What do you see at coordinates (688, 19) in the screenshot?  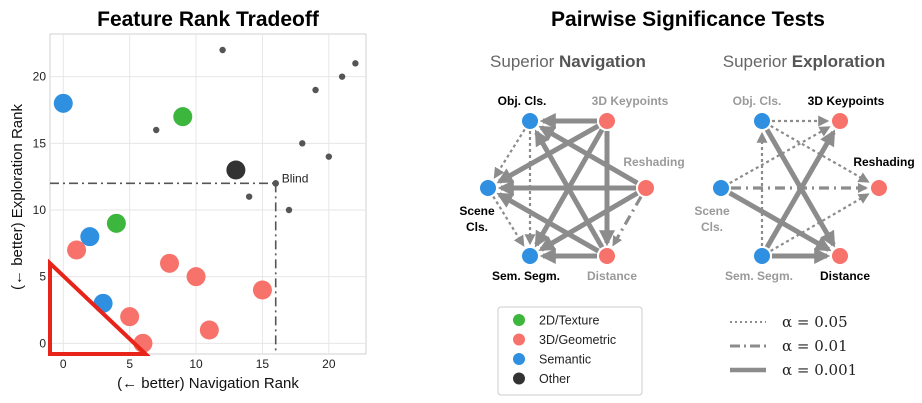 I see `significance-title: Pairwise Significance Tests` at bounding box center [688, 19].